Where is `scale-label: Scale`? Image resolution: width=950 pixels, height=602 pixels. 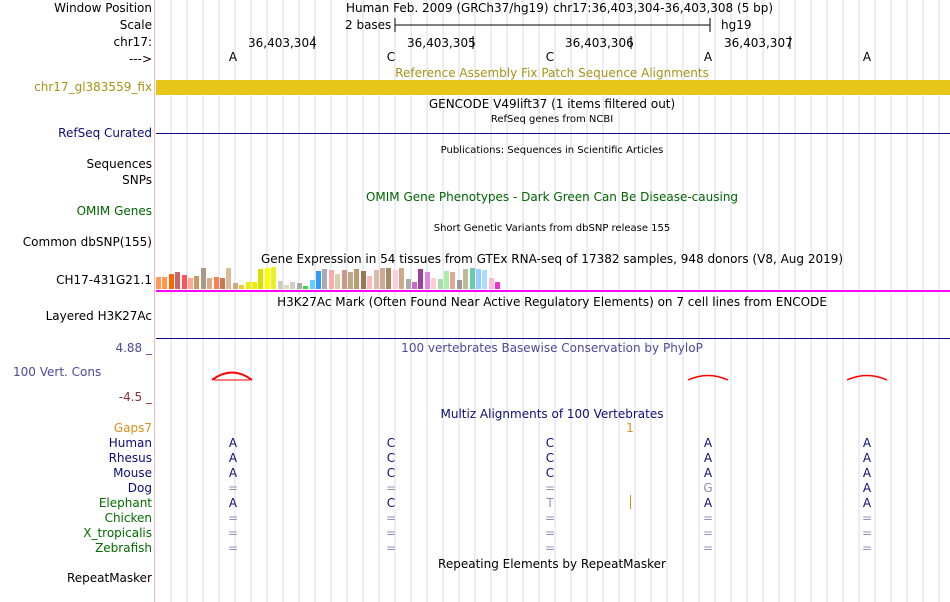 scale-label: Scale is located at coordinates (135, 25).